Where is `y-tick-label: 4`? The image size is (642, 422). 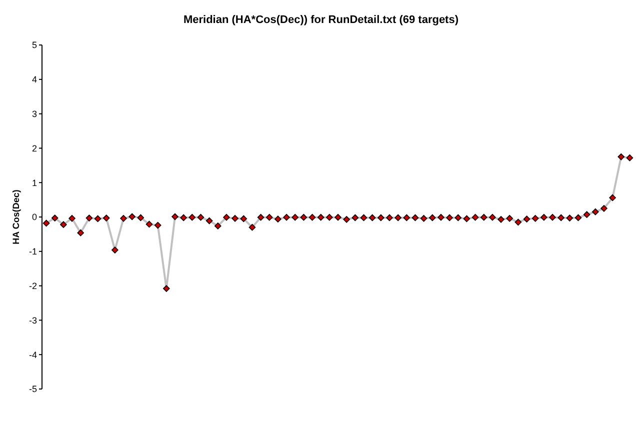
y-tick-label: 4 is located at coordinates (34, 79).